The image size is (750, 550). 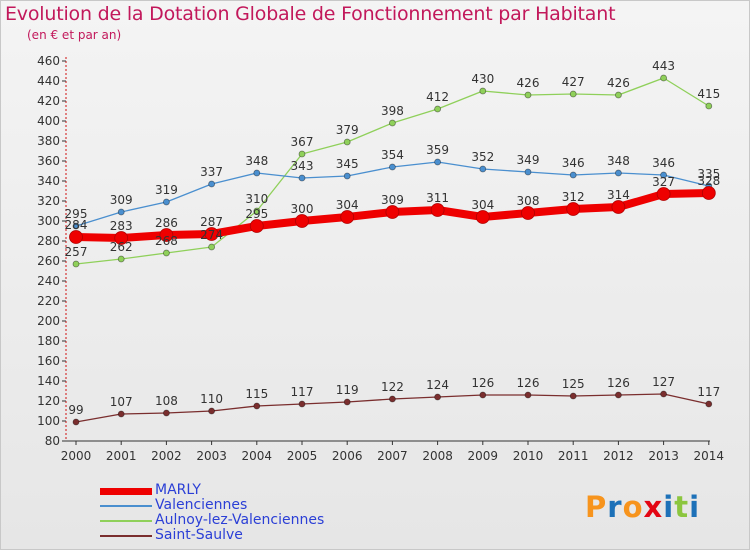 I want to click on data-label-aulnoy-lez-valenciennes: 268, so click(x=166, y=241).